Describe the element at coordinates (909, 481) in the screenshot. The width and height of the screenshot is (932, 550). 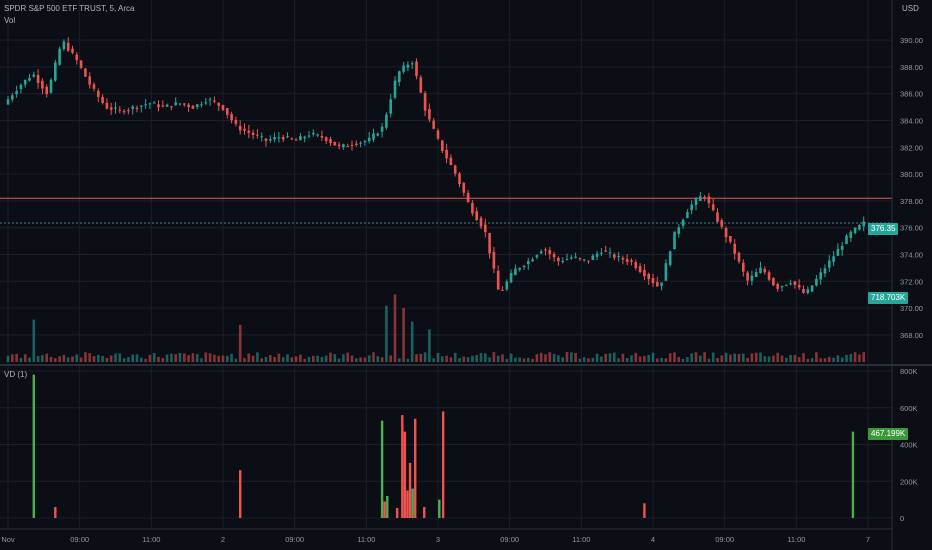
I see `vd-tick-label: 200K` at that location.